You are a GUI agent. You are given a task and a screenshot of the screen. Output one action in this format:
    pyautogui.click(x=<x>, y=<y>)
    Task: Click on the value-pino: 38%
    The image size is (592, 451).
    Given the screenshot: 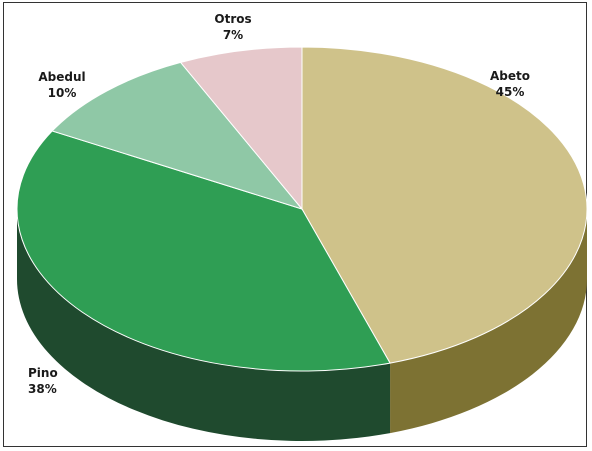 What is the action you would take?
    pyautogui.click(x=42, y=389)
    